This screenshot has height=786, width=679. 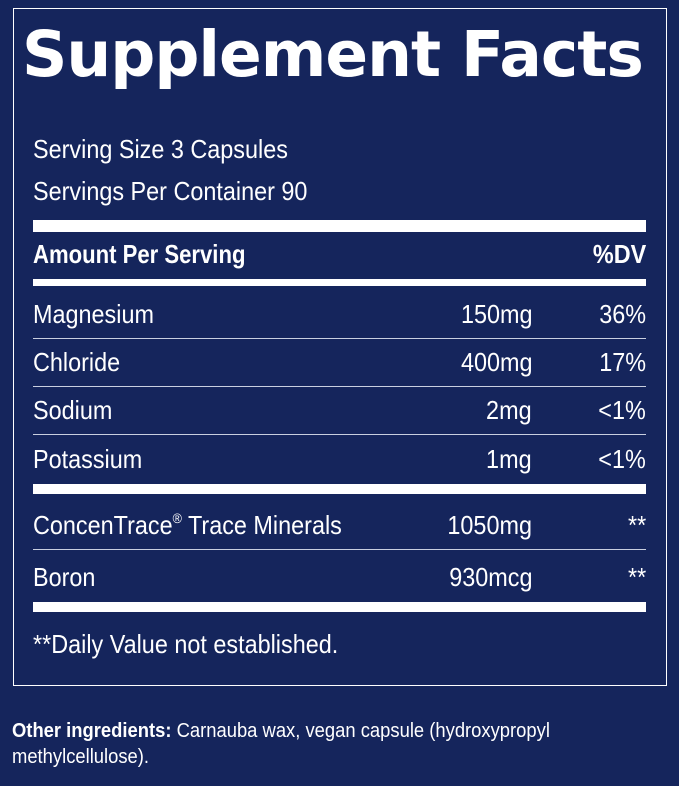 What do you see at coordinates (177, 518) in the screenshot?
I see `registered-mark: ®` at bounding box center [177, 518].